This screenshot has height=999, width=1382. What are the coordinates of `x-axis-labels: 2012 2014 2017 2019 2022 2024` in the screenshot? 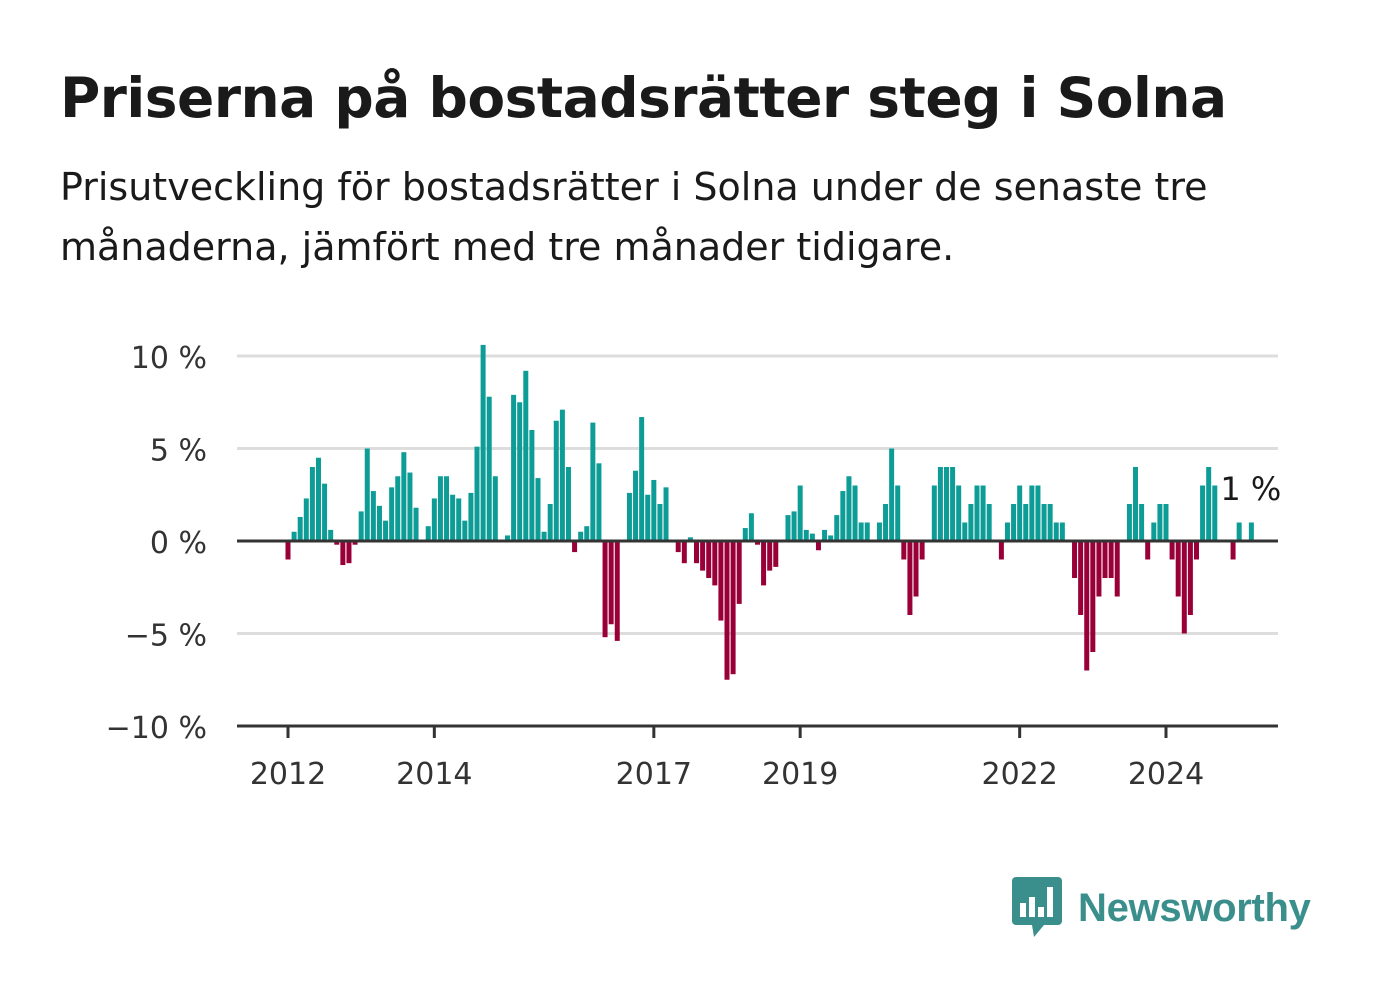 It's located at (727, 774).